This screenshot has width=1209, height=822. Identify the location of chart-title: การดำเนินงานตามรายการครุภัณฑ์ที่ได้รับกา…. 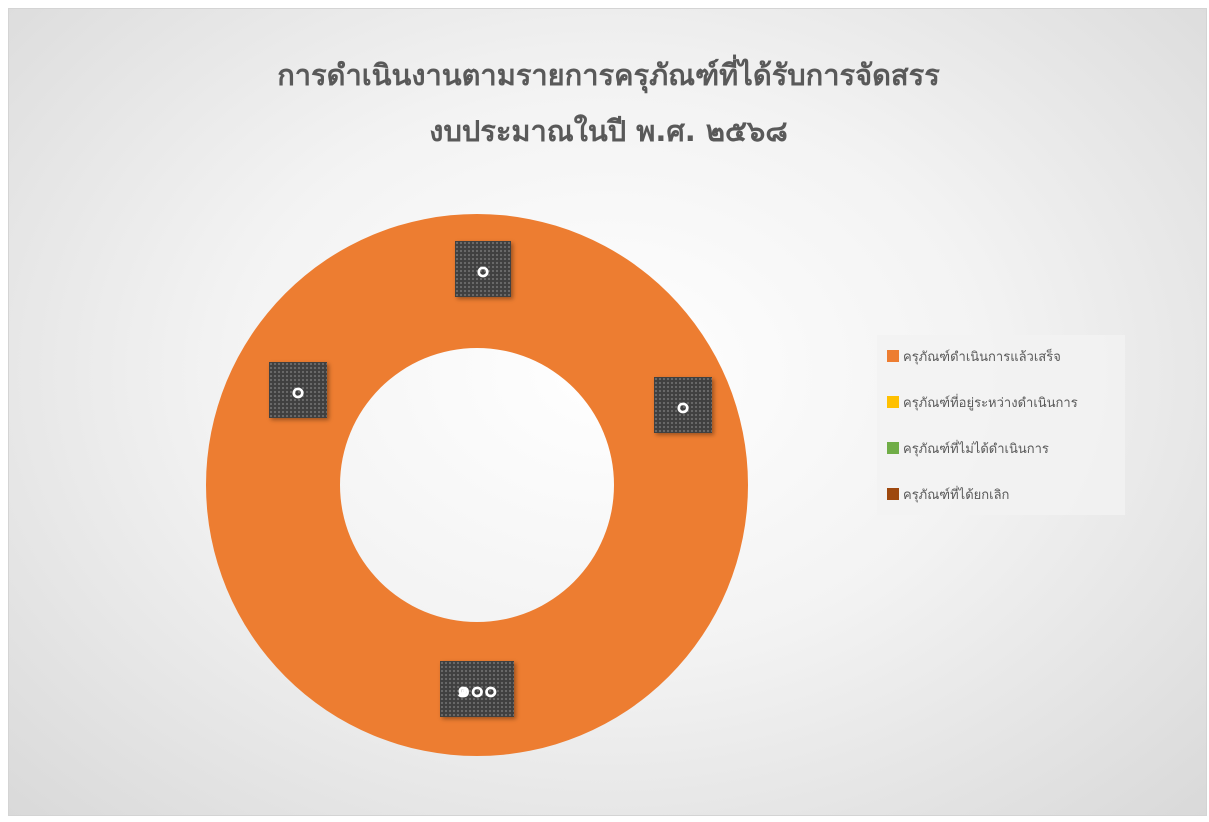
(608, 103).